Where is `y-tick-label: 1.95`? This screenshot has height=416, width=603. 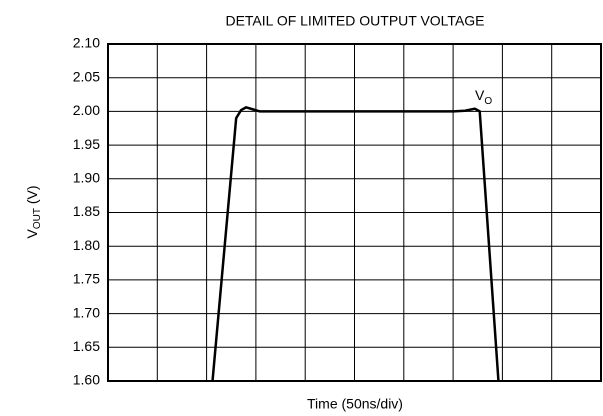 y-tick-label: 1.95 is located at coordinates (86, 144).